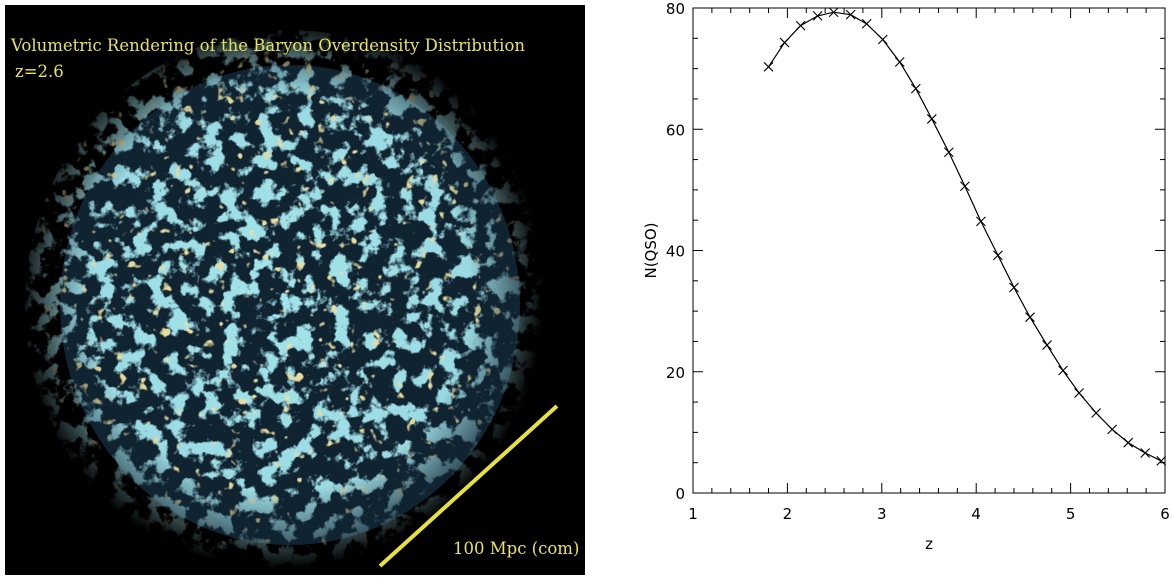 This screenshot has width=1174, height=585. Describe the element at coordinates (651, 250) in the screenshot. I see `y-axis-label: N(QSO)` at that location.